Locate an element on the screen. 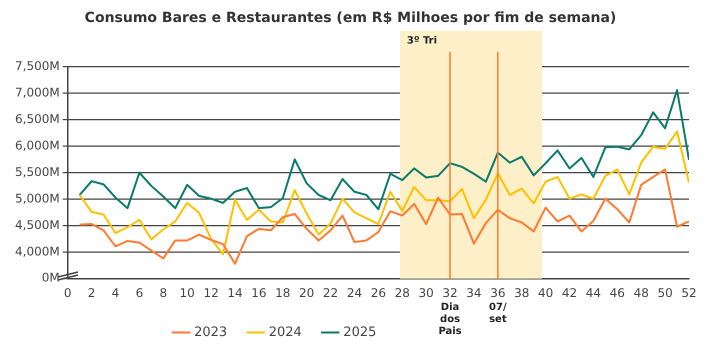 This screenshot has height=357, width=711. legend-label: 2023 is located at coordinates (211, 332).